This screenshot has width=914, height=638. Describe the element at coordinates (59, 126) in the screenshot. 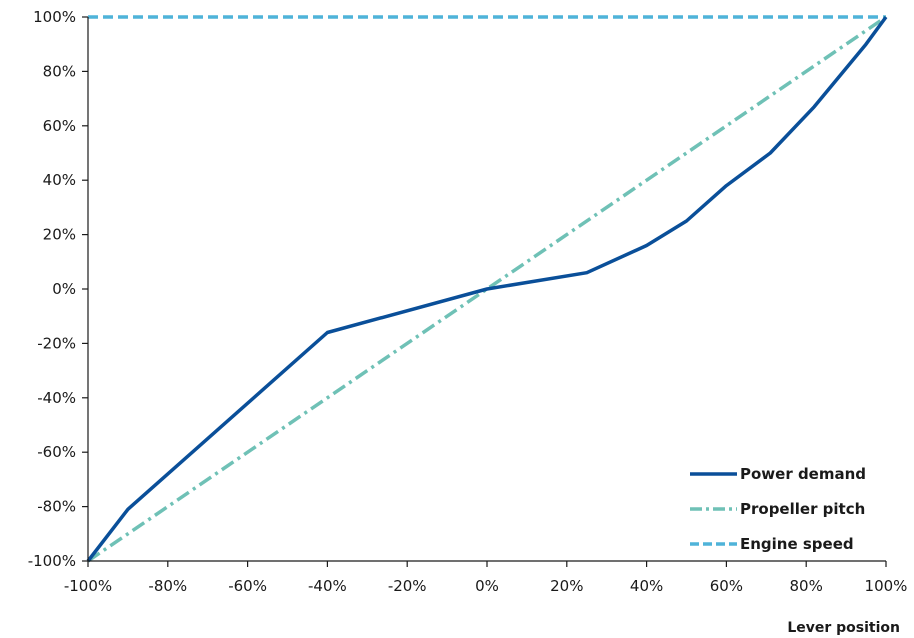

I see `y-tick-label: 60%` at that location.